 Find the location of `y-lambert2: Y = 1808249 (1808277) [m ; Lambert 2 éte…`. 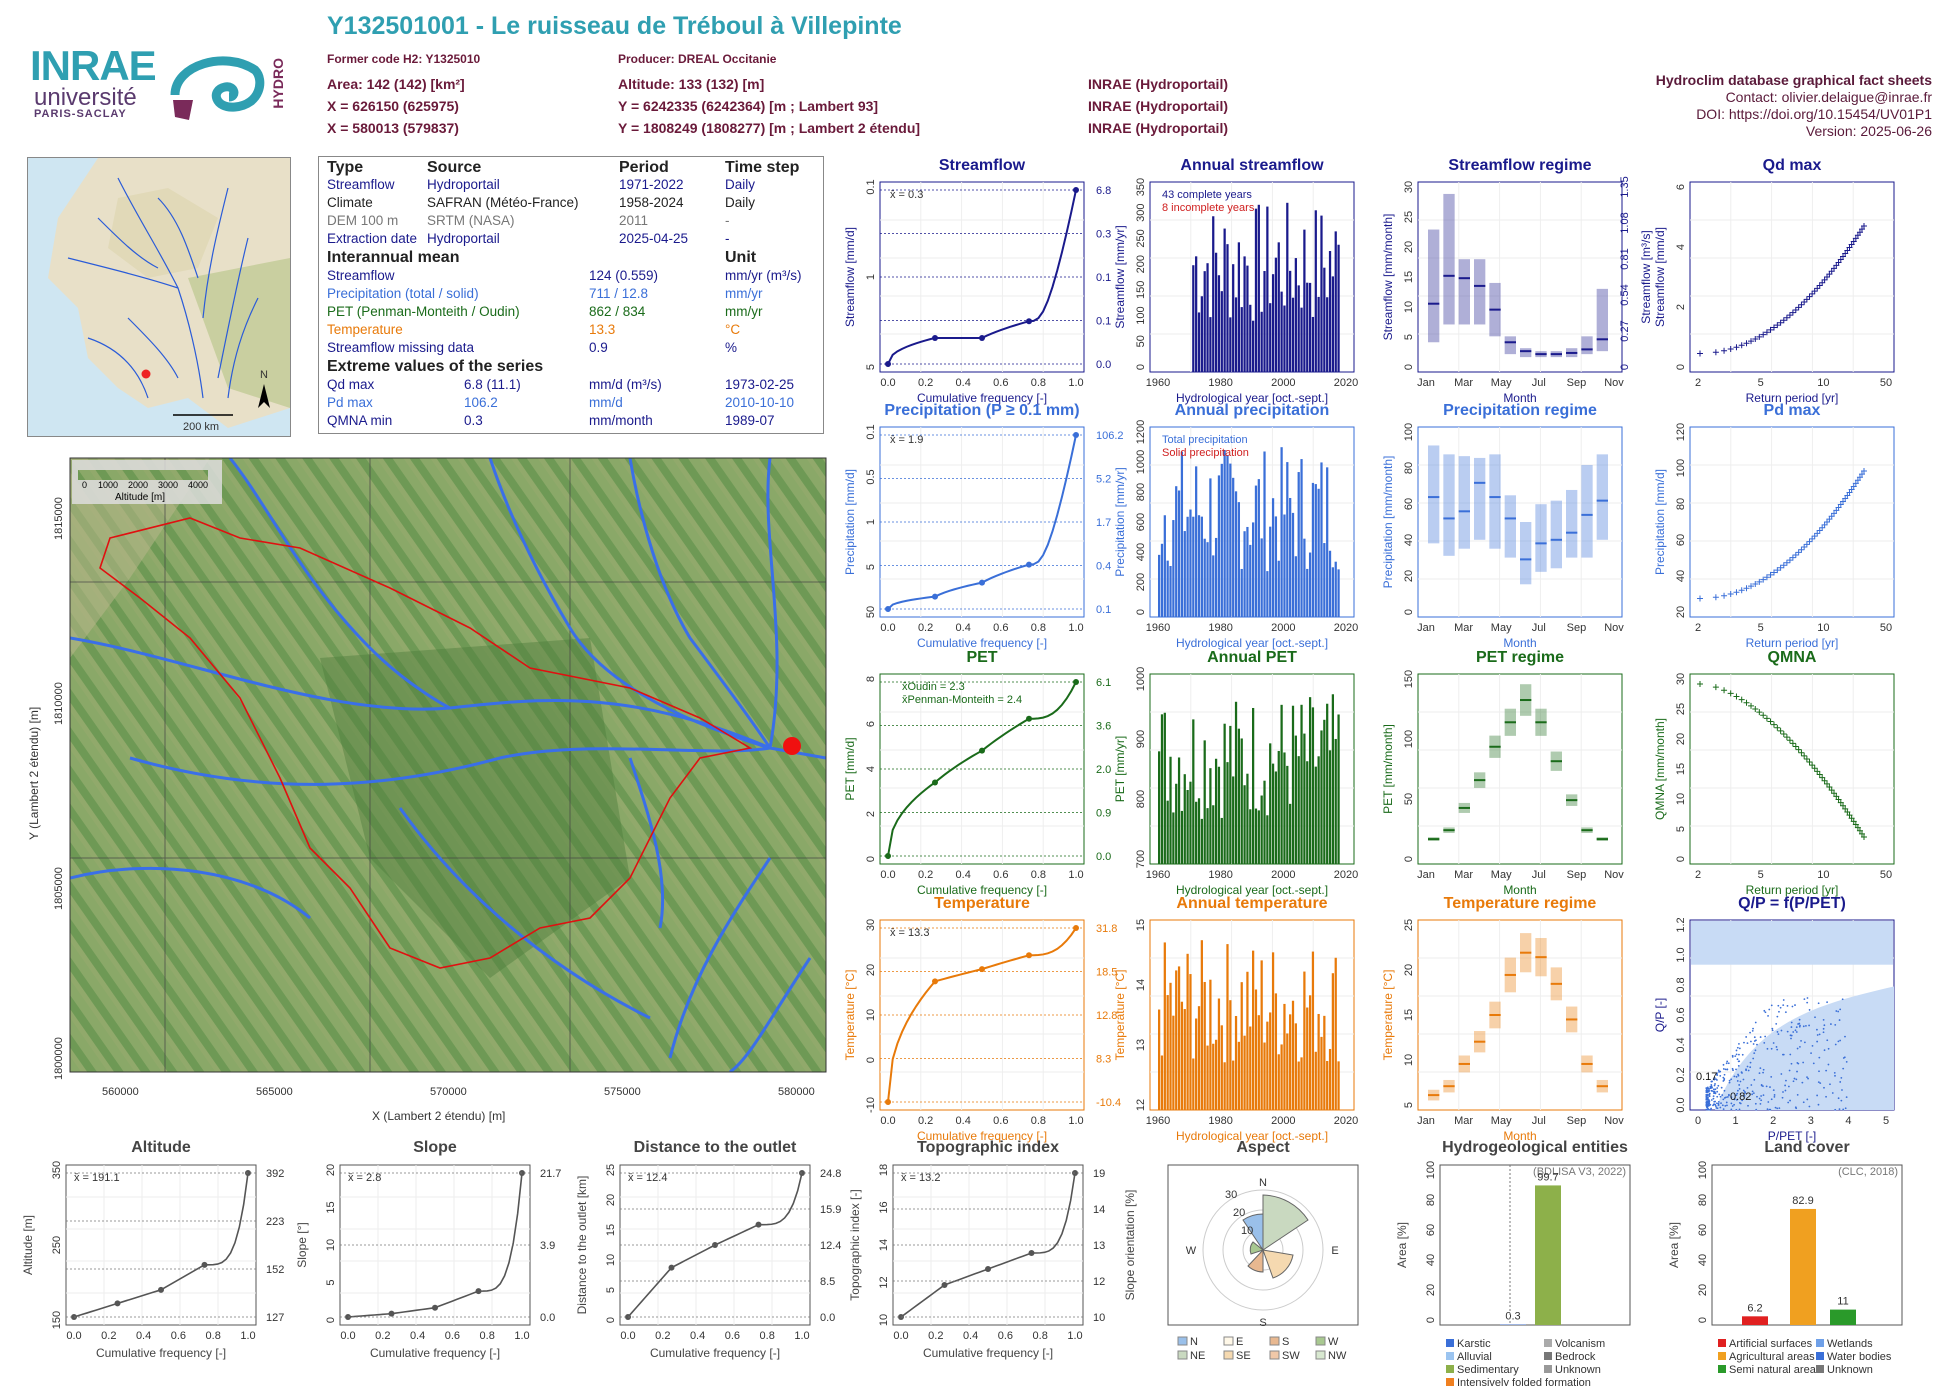

y-lambert2: Y = 1808249 (1808277) [m ; Lambert 2 éte… is located at coordinates (769, 128).